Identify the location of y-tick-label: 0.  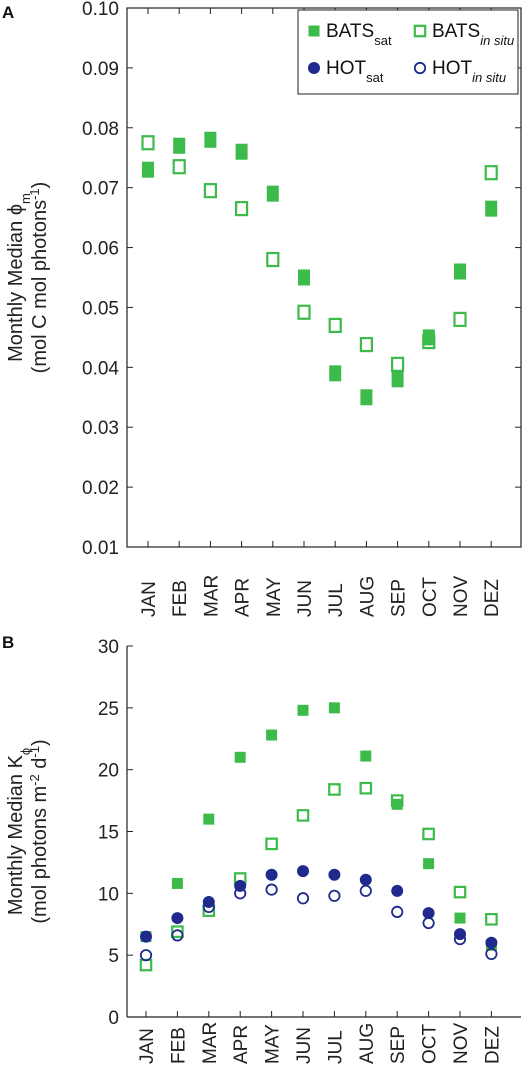
(113, 1018).